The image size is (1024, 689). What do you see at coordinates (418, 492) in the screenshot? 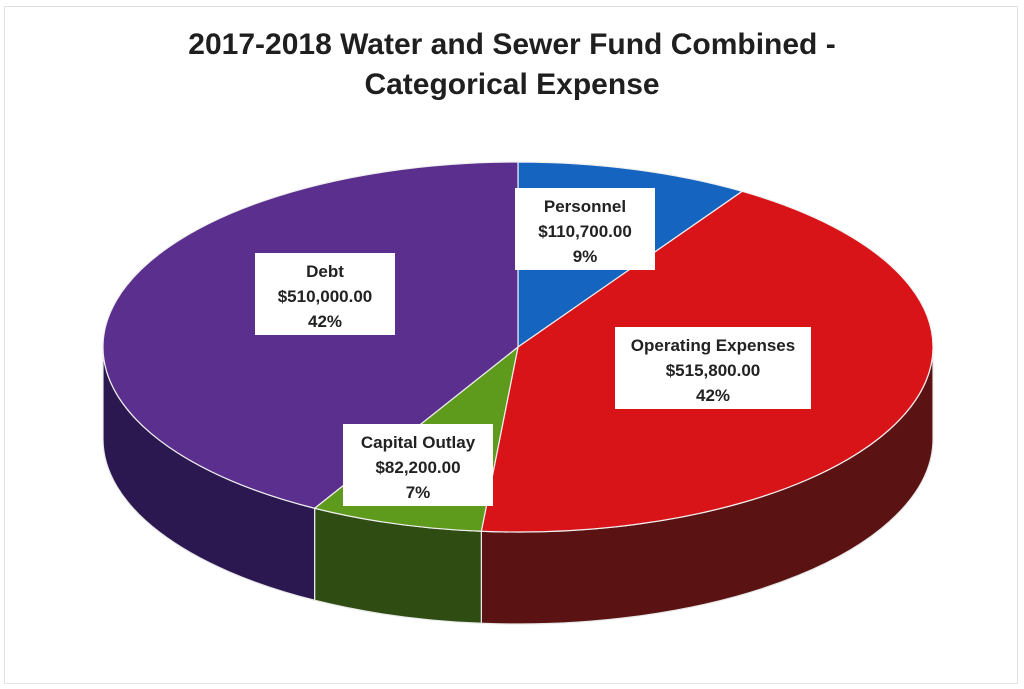
I see `data-label-percent: 7%` at bounding box center [418, 492].